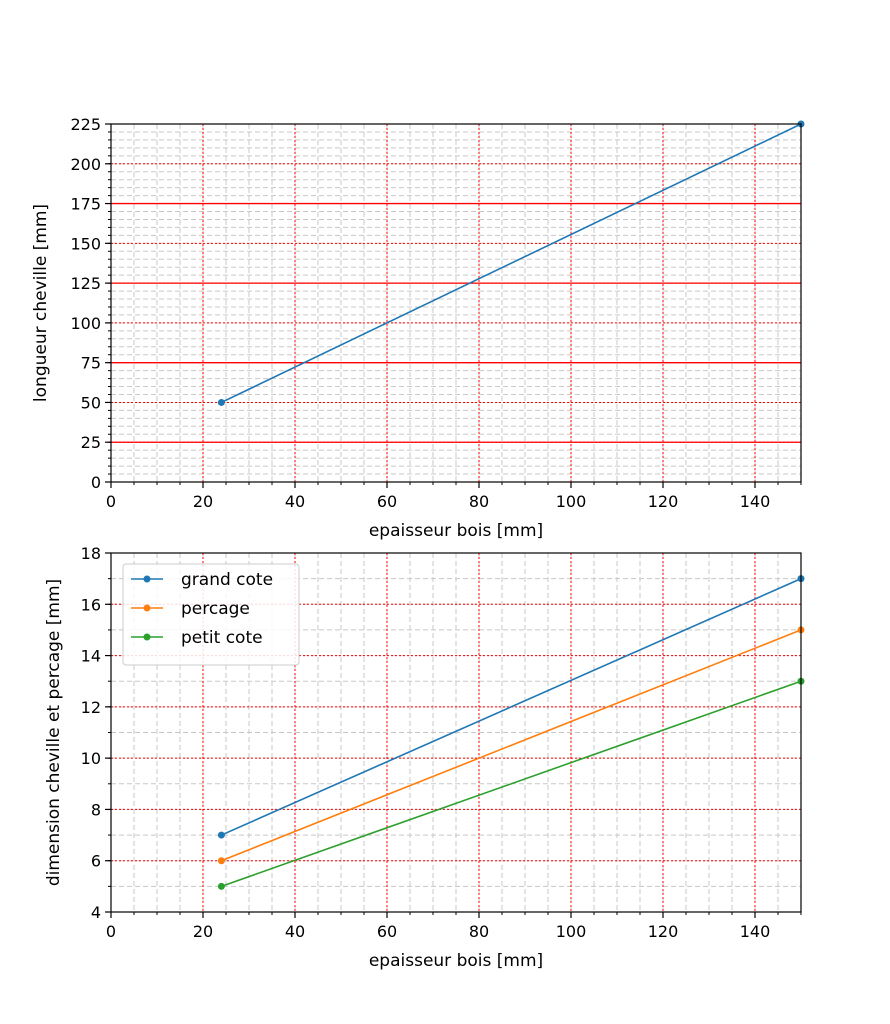 The height and width of the screenshot is (1024, 890). I want to click on legend-entry: petit cote, so click(197, 638).